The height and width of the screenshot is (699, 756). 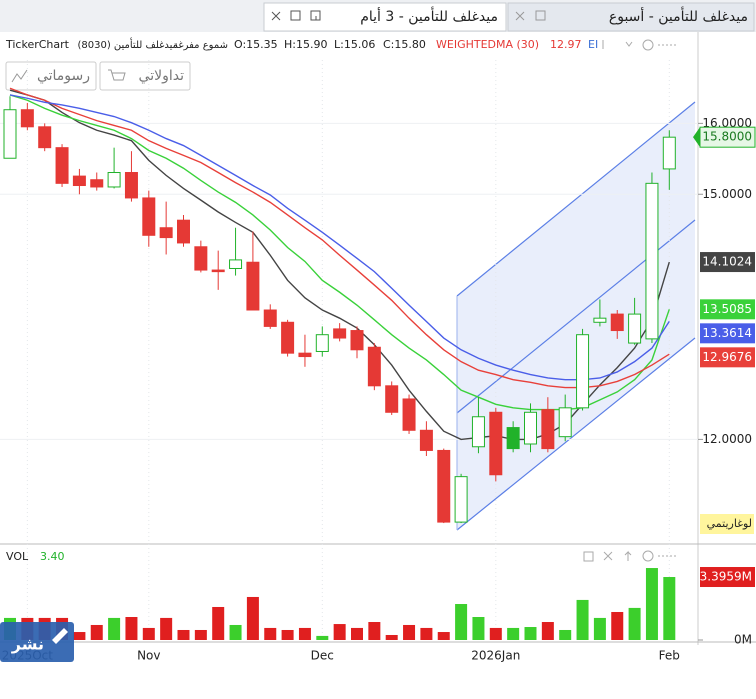 I want to click on value-tag-label: 13.5085, so click(x=727, y=309).